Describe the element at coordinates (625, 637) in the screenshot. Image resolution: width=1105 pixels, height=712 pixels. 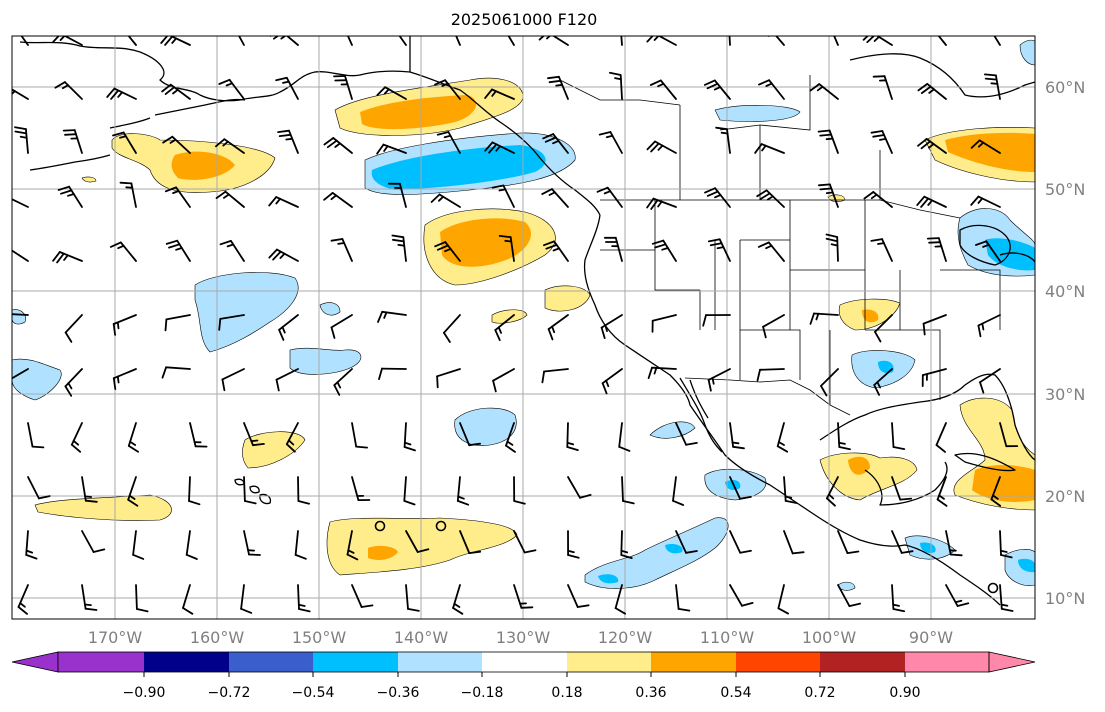
I see `lon-label-120: 120°W` at that location.